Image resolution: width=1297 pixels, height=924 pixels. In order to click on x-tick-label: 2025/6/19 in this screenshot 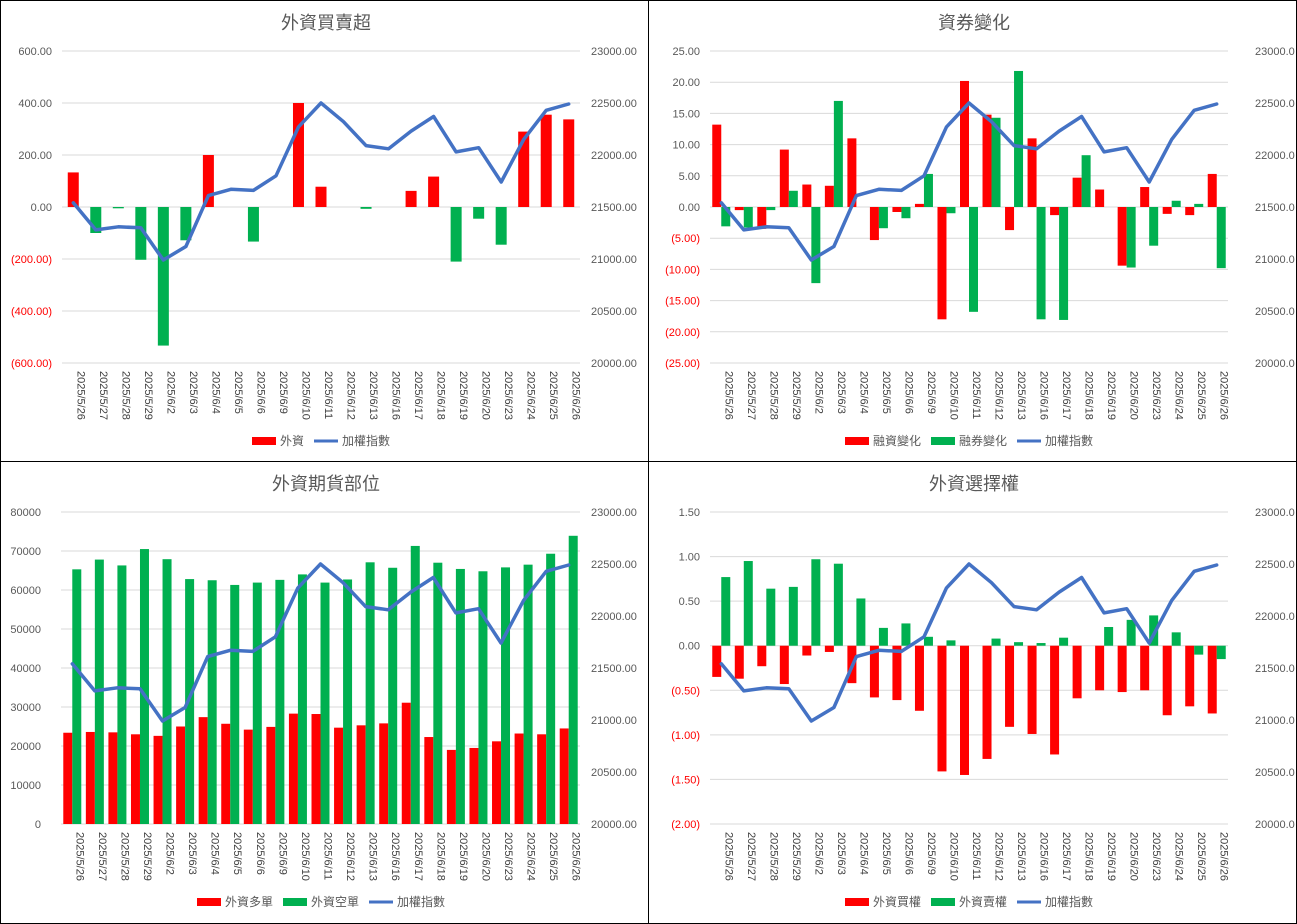, I will do `click(1111, 395)`.